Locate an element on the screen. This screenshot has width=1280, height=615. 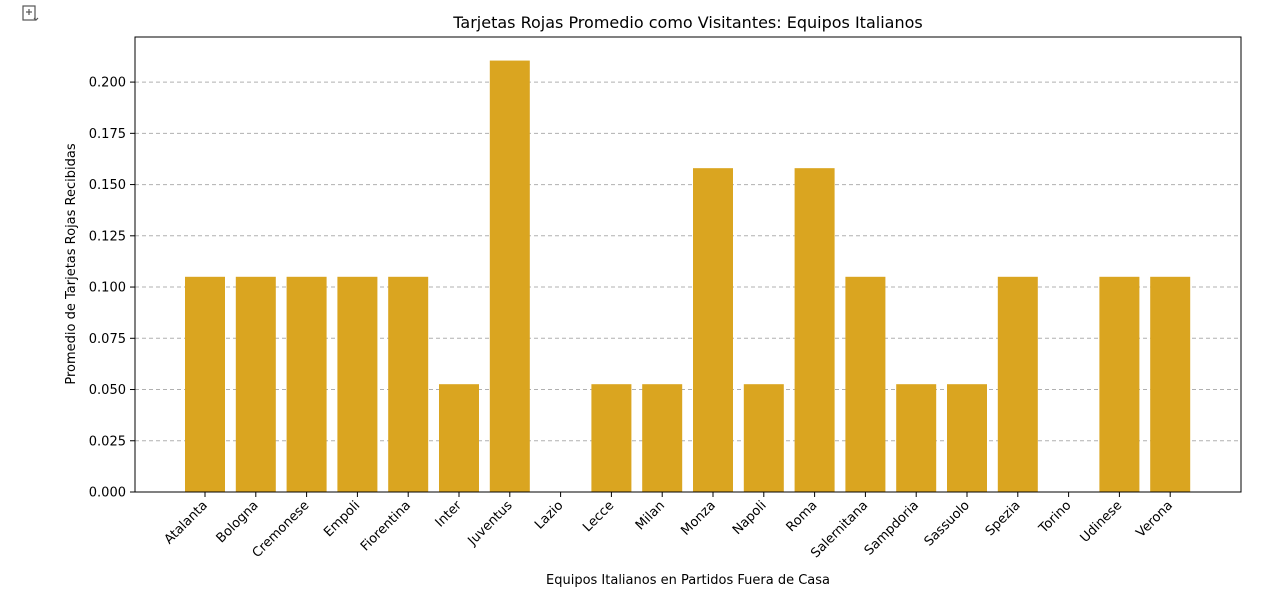
bar-napoli is located at coordinates (763, 438).